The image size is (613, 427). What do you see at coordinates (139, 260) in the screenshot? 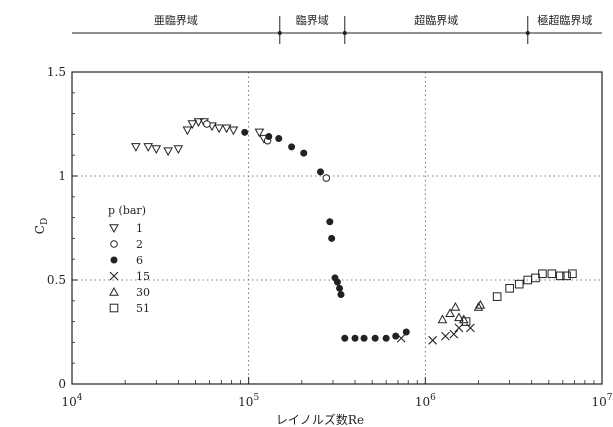
I see `legend-label: 6` at bounding box center [139, 260].